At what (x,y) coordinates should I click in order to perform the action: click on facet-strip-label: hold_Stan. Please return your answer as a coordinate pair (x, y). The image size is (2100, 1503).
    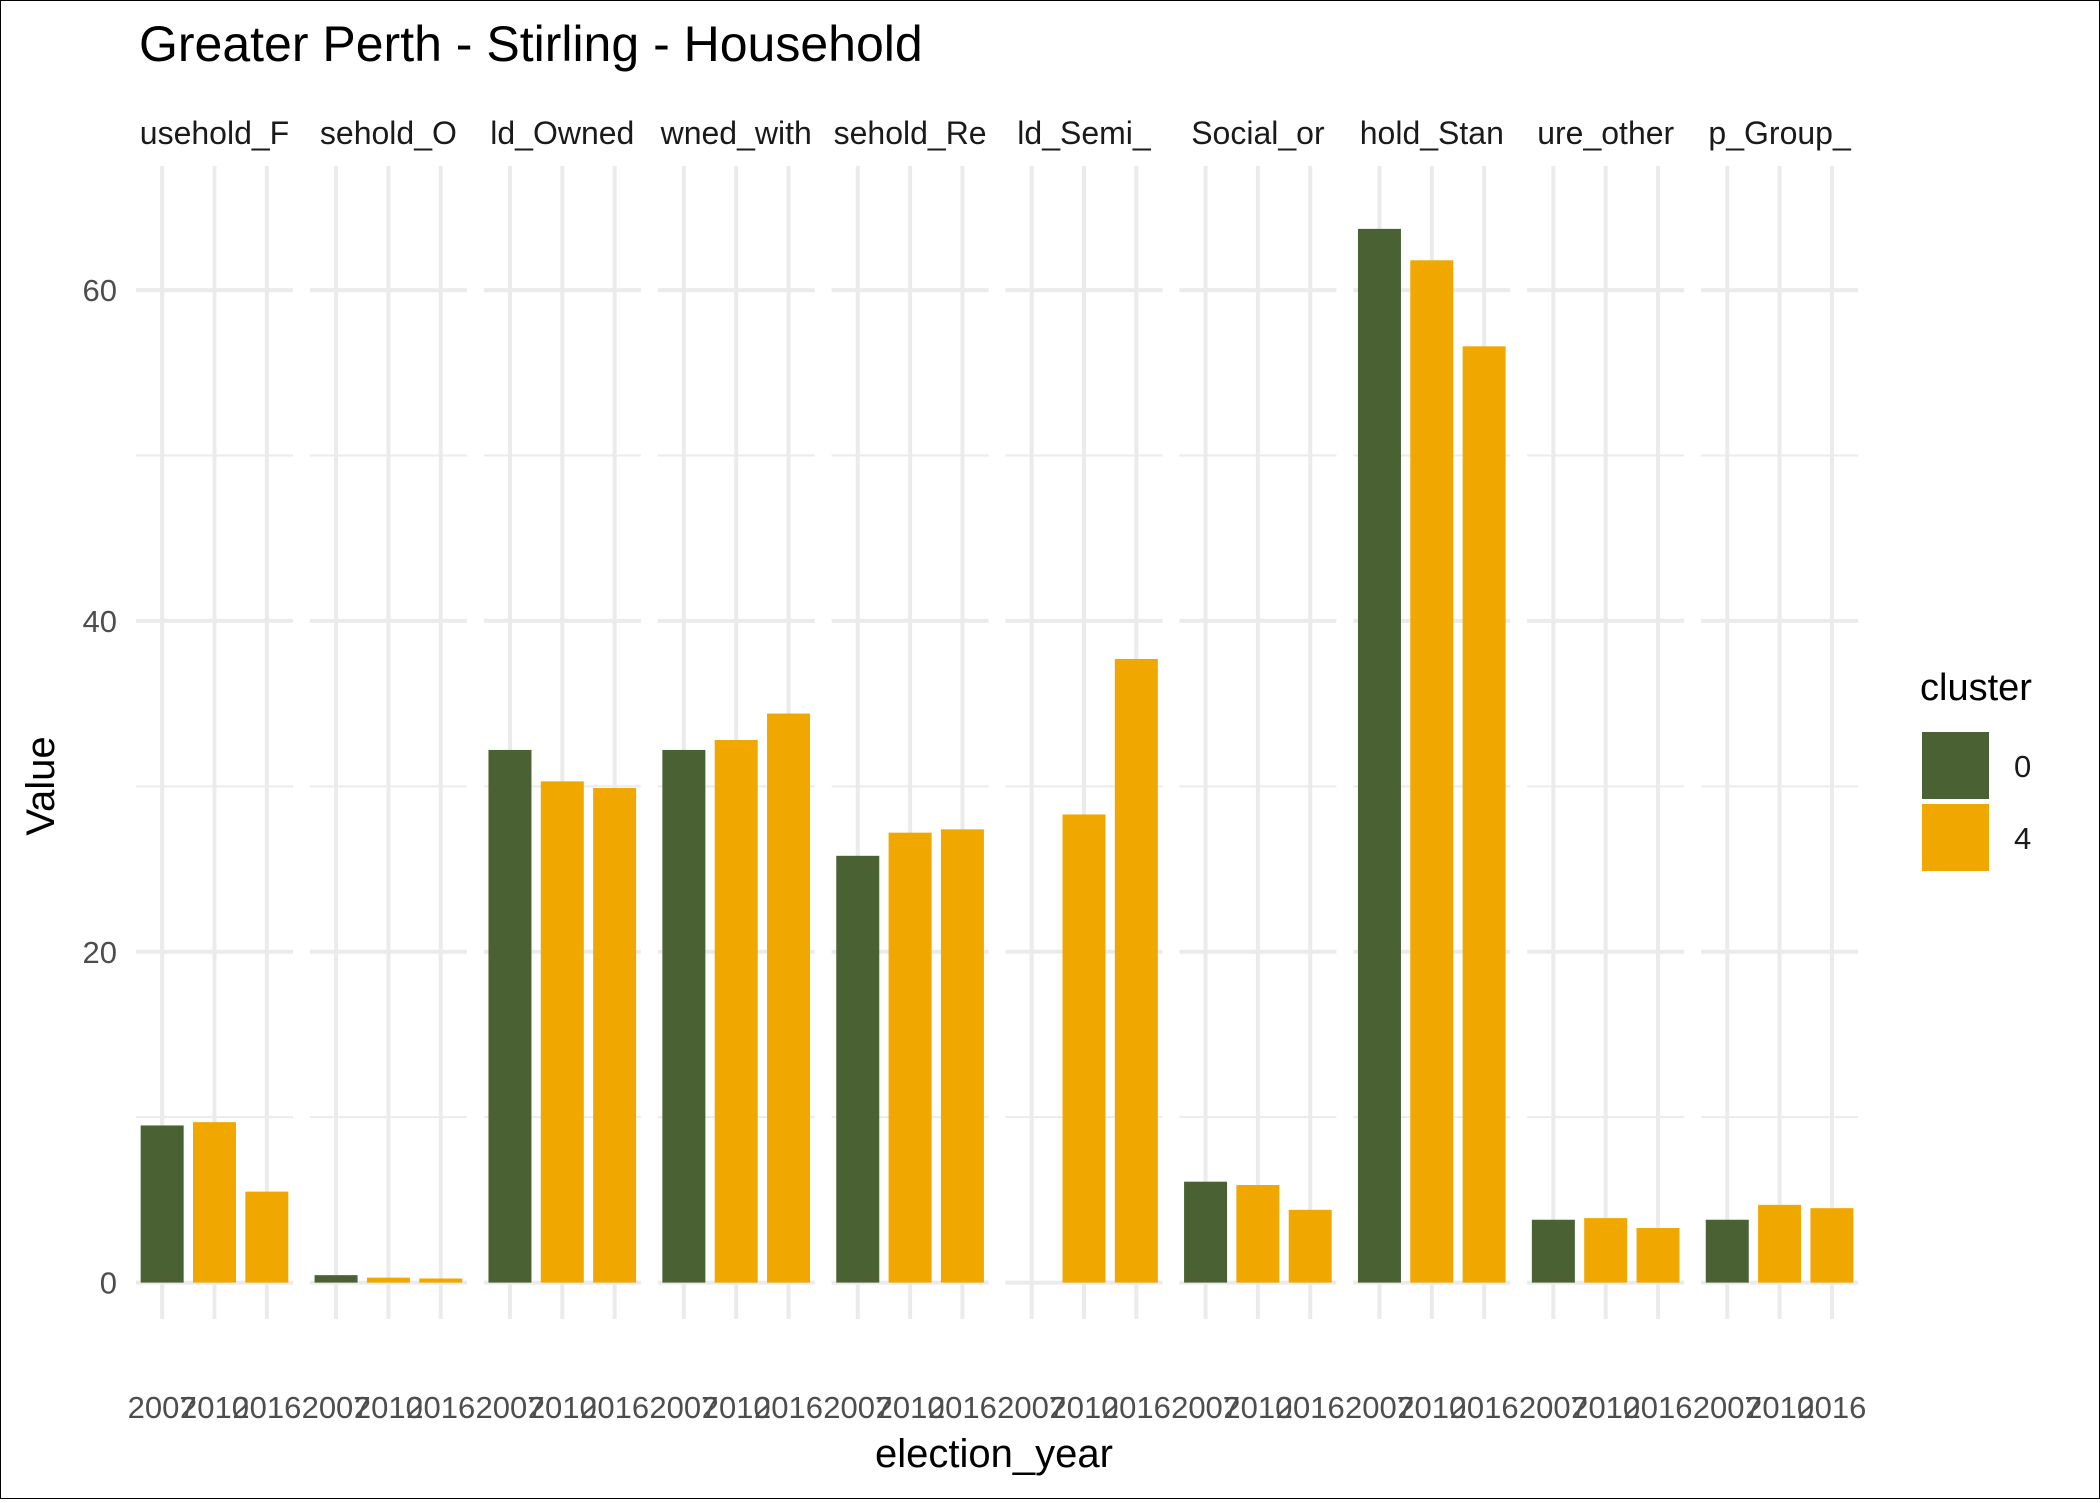
    Looking at the image, I should click on (1432, 133).